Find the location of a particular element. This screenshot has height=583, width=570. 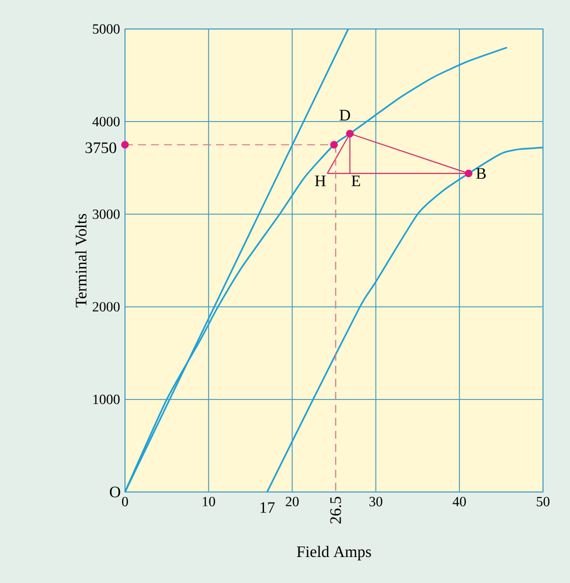

x-tick-label: 30 is located at coordinates (375, 501).